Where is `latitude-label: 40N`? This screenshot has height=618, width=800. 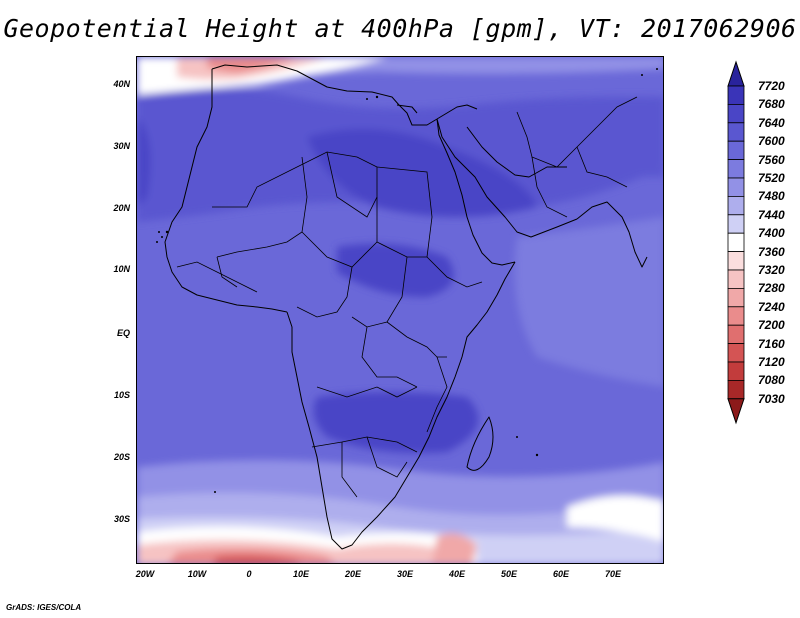
latitude-label: 40N is located at coordinates (121, 84).